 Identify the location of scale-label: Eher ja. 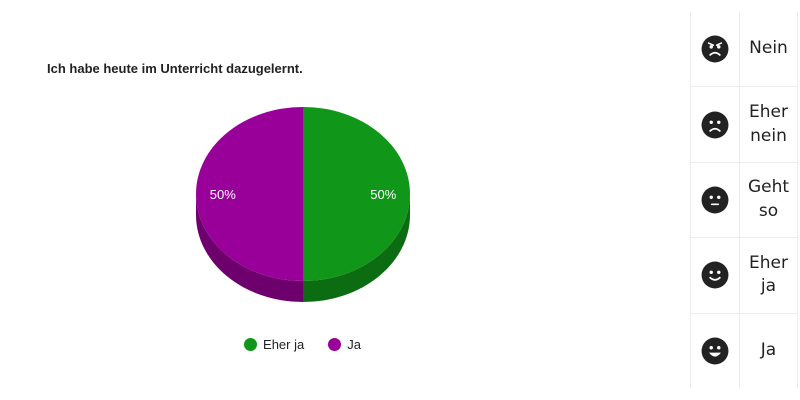
(769, 275).